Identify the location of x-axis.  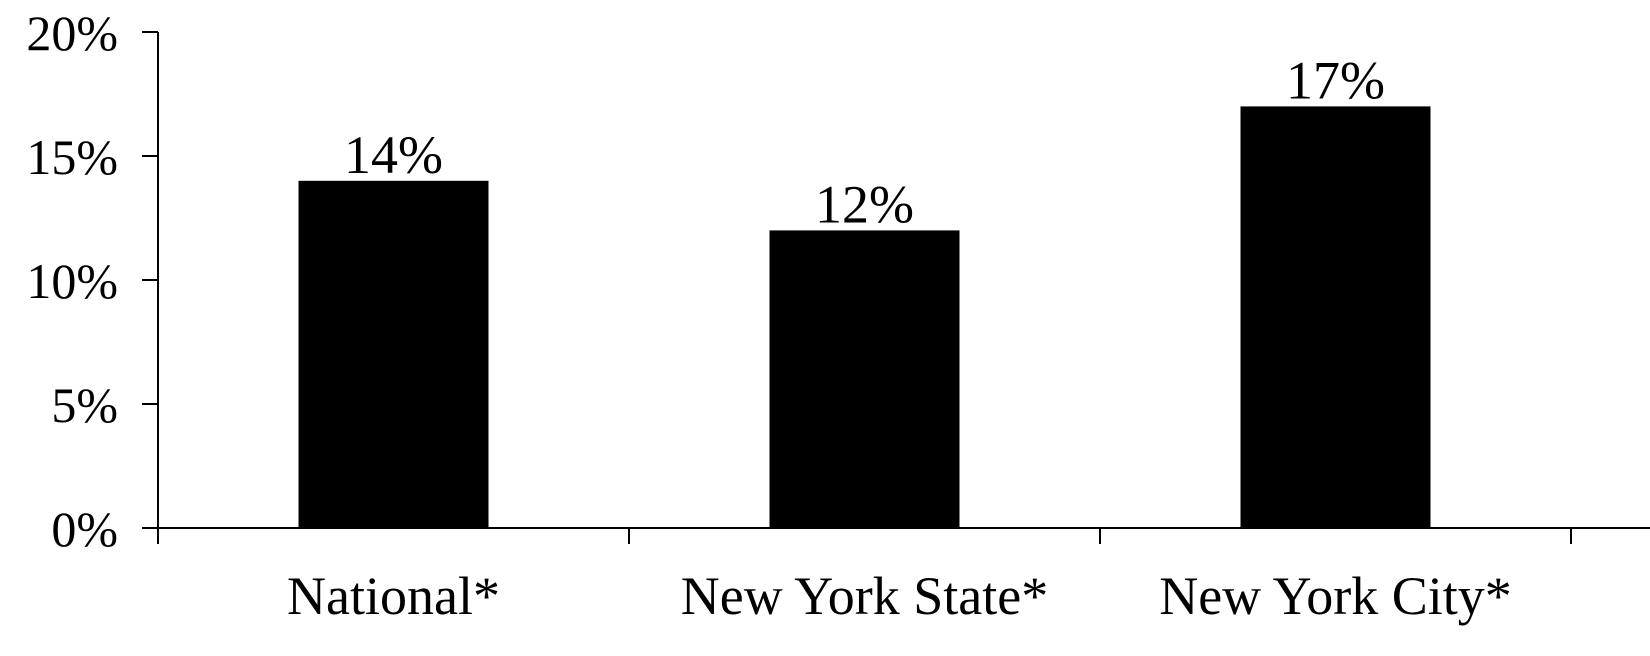
(903, 535).